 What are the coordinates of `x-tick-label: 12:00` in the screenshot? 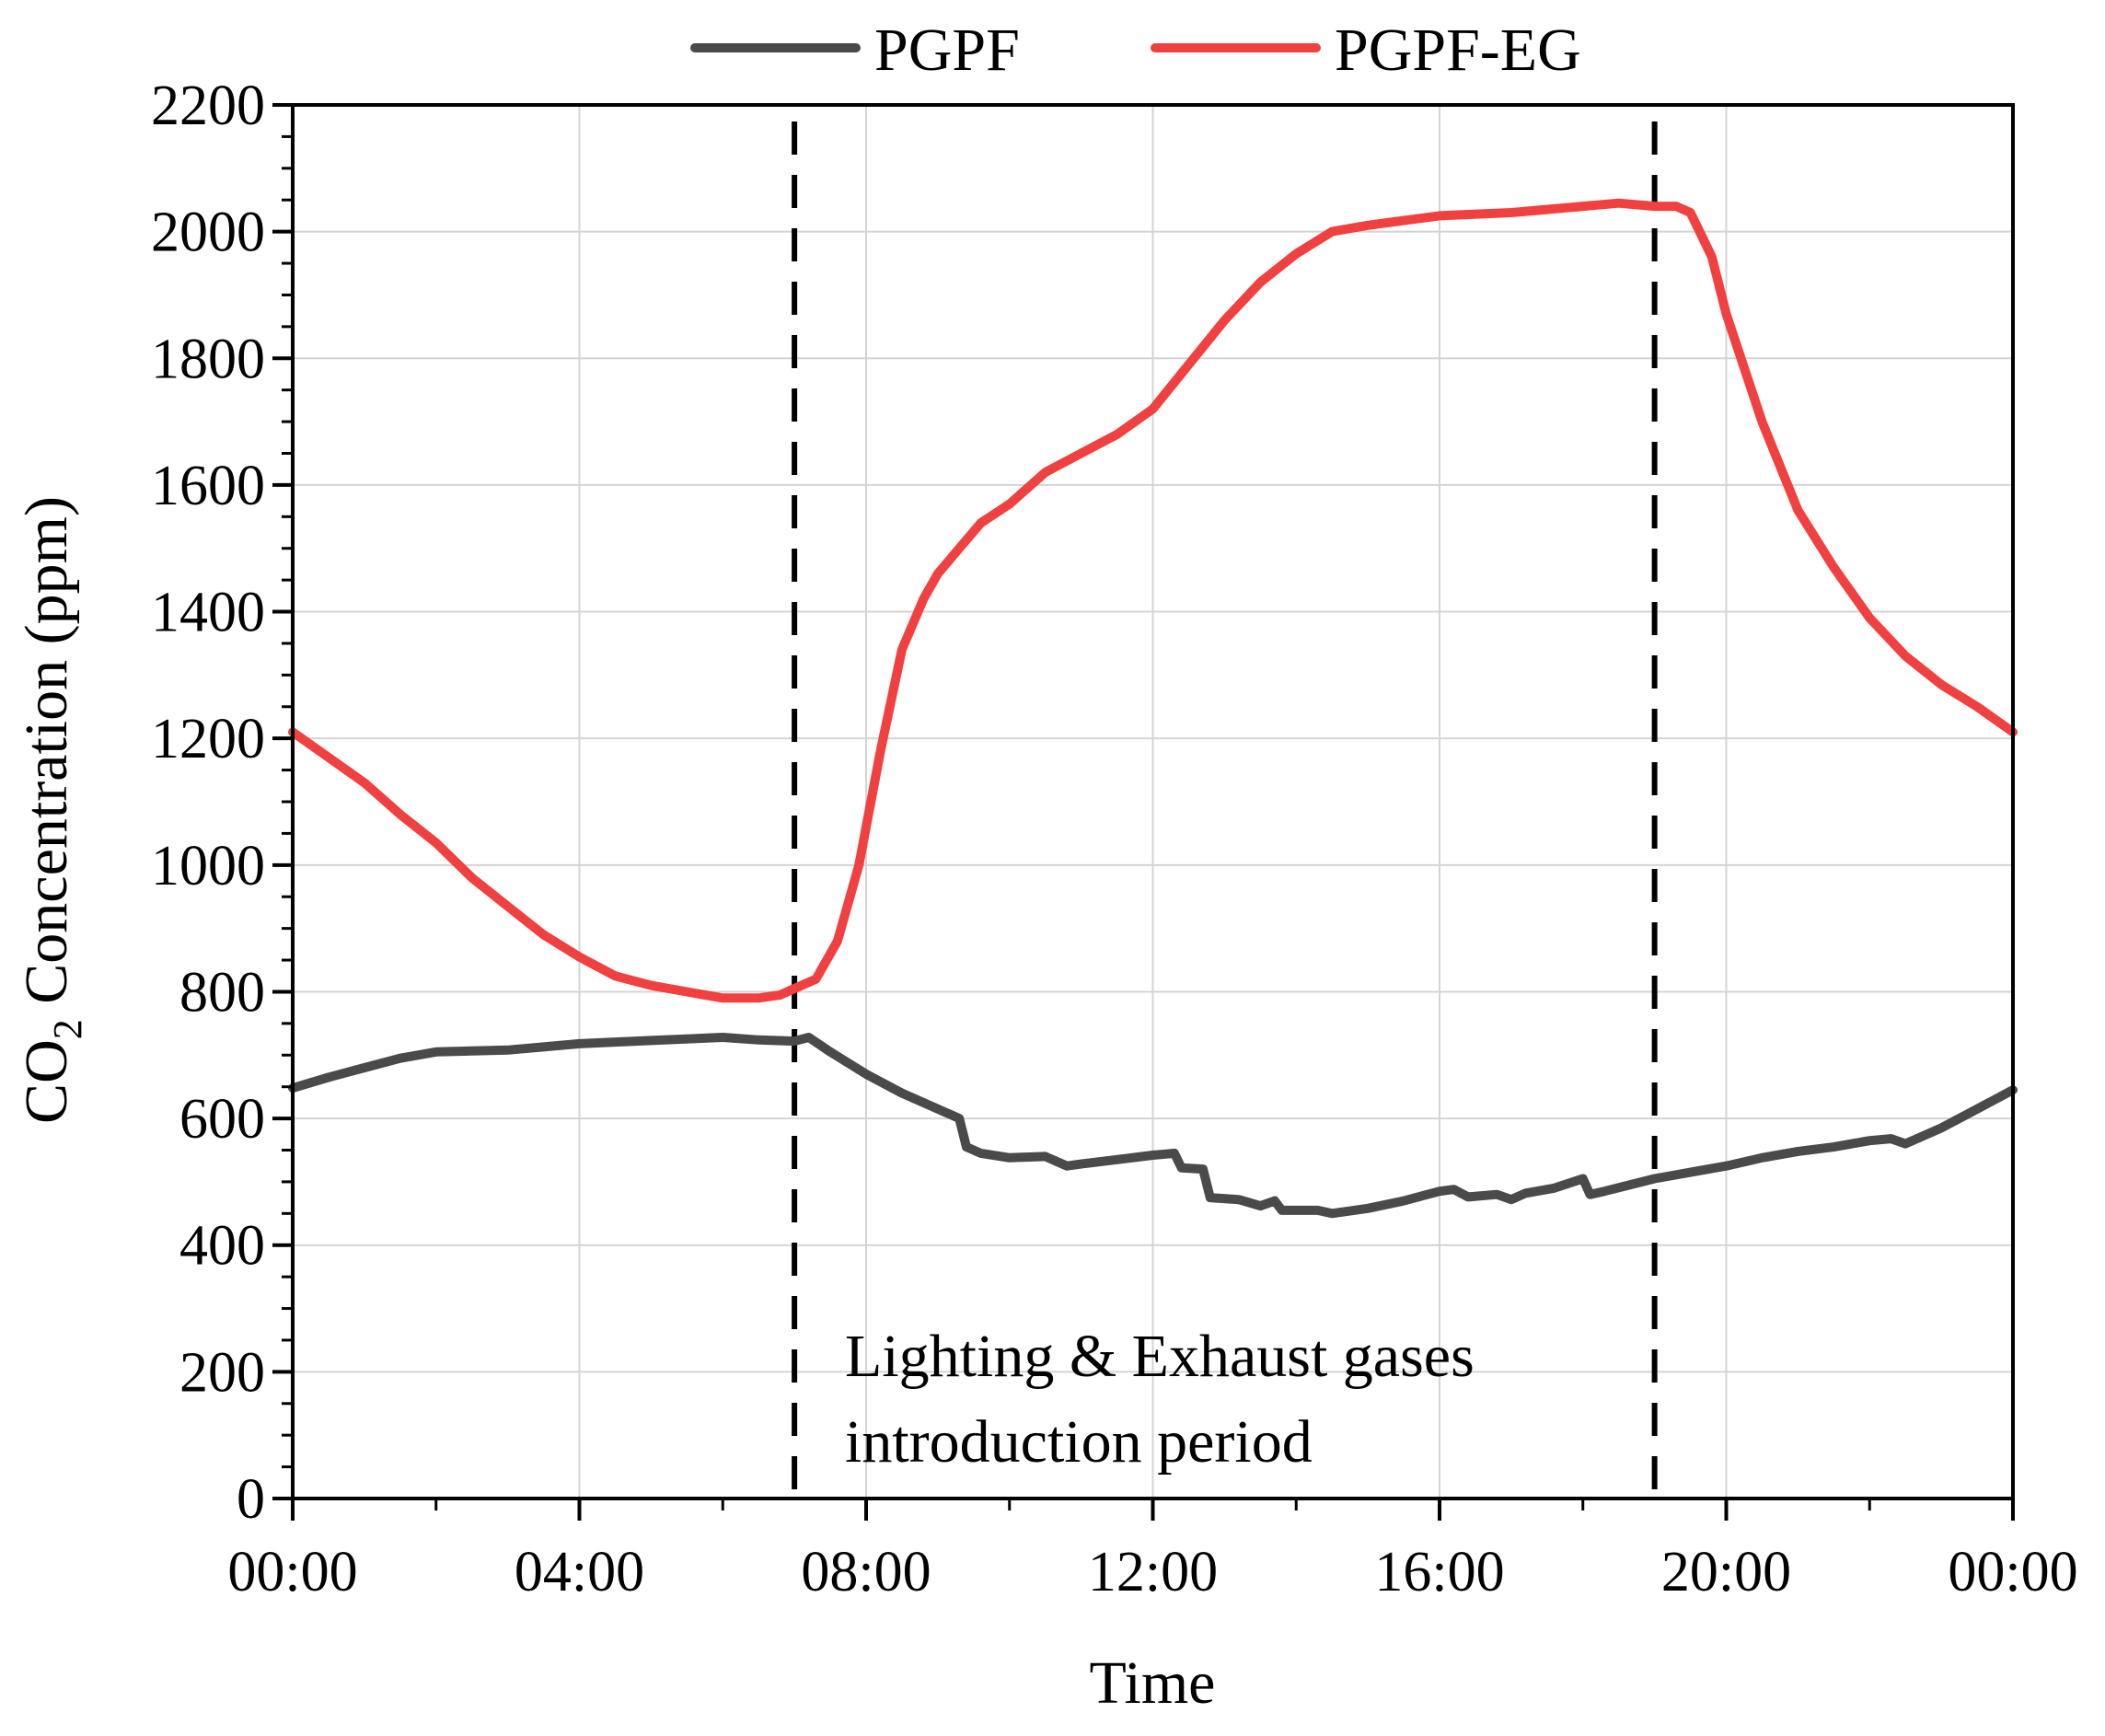 It's located at (1153, 1572).